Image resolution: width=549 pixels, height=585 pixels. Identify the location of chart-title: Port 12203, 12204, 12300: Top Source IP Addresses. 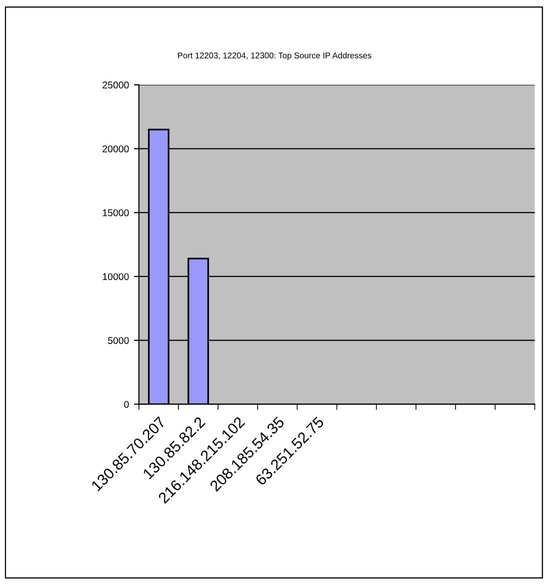
(275, 56).